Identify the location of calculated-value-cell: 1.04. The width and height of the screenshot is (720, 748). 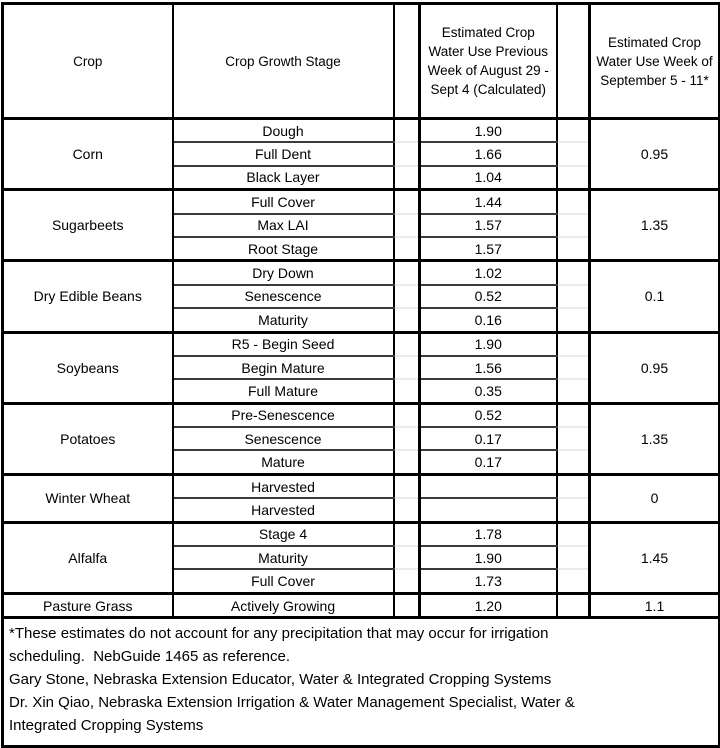
(488, 177).